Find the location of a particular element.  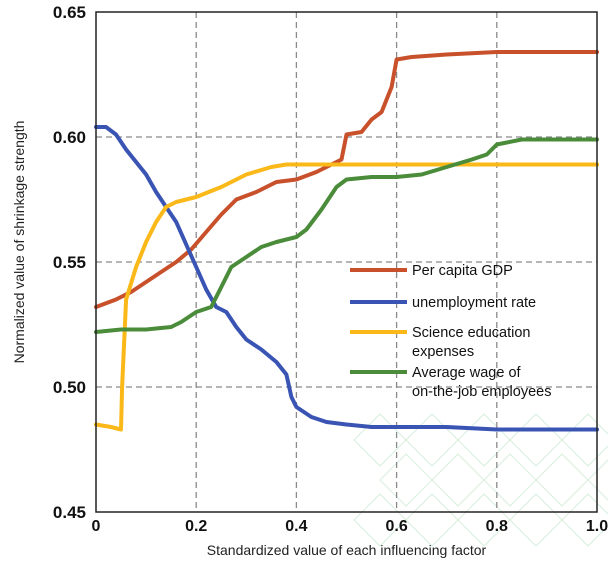

y-tick-label: 0.55 is located at coordinates (69, 262).